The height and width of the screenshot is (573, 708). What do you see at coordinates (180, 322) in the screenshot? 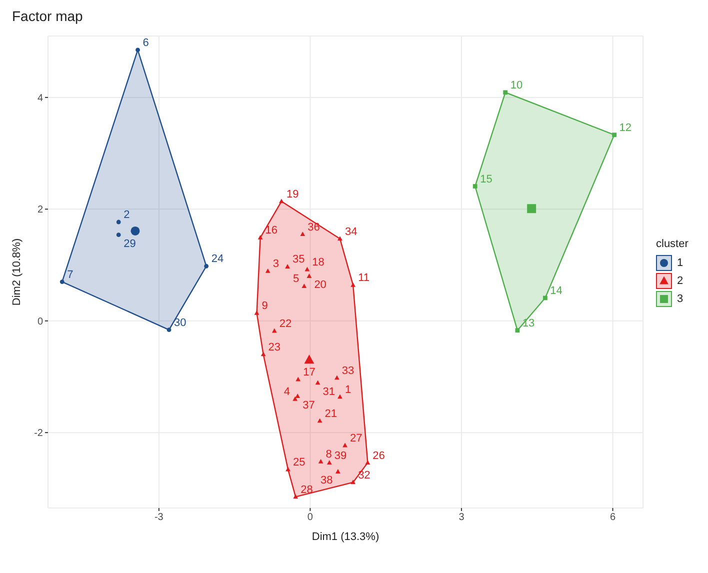
I see `annotation: 30` at bounding box center [180, 322].